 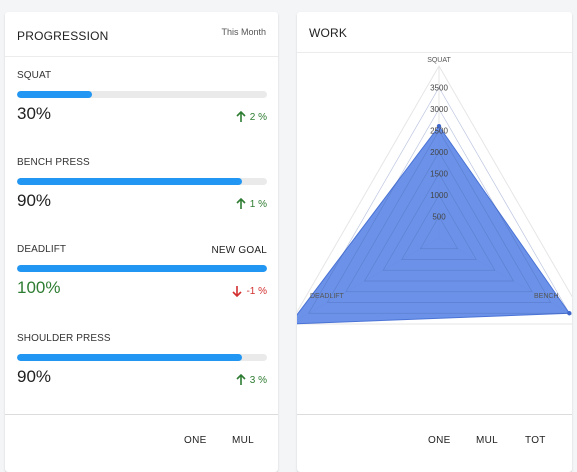 What do you see at coordinates (256, 291) in the screenshot?
I see `stat-change-text: -1 %` at bounding box center [256, 291].